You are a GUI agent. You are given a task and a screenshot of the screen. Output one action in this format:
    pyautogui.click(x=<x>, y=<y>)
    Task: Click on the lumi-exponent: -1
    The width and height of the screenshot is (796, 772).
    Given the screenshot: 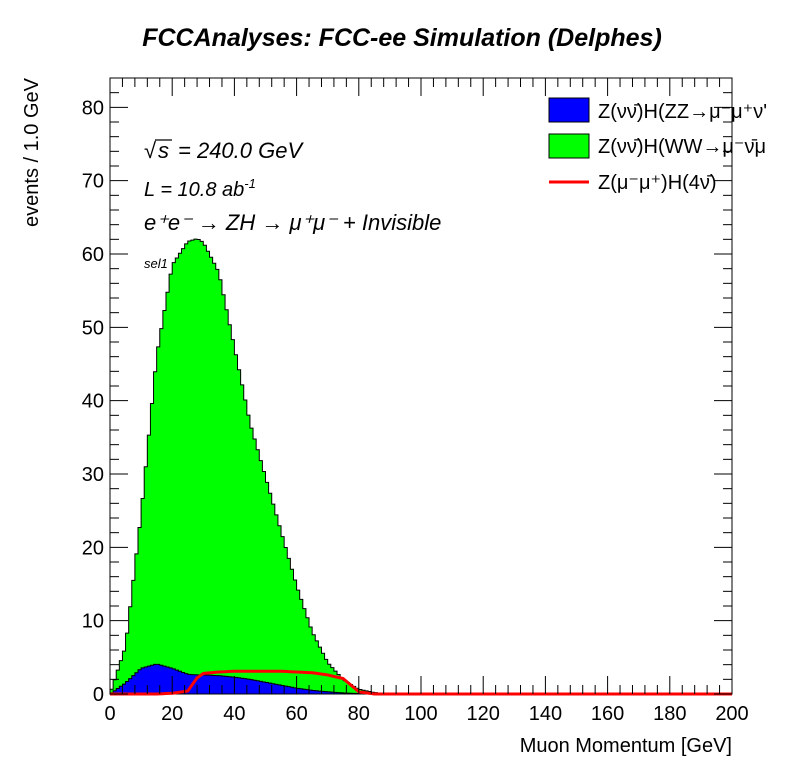 What is the action you would take?
    pyautogui.click(x=250, y=183)
    